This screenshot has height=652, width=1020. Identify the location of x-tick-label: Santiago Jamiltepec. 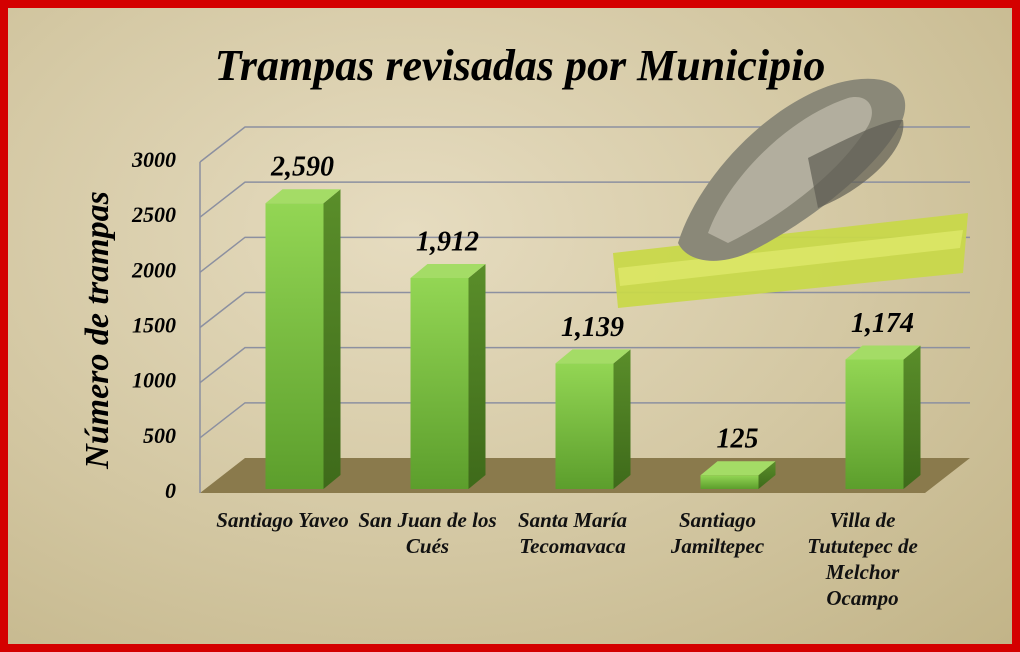
(717, 533).